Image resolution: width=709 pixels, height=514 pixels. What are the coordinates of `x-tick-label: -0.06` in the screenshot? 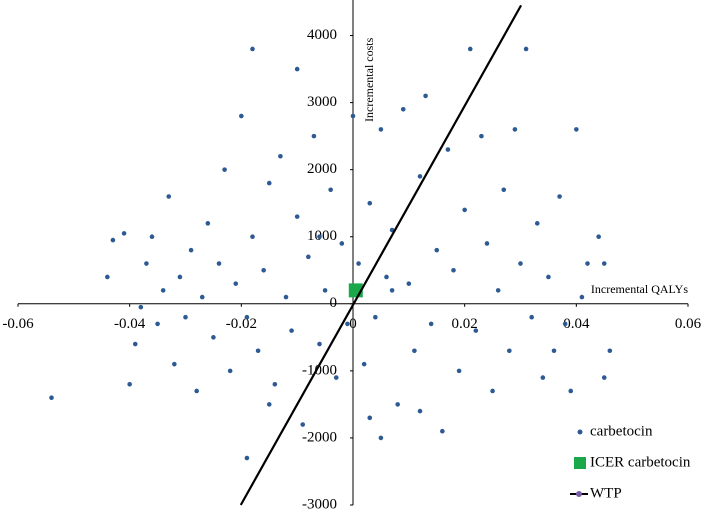 It's located at (18, 324).